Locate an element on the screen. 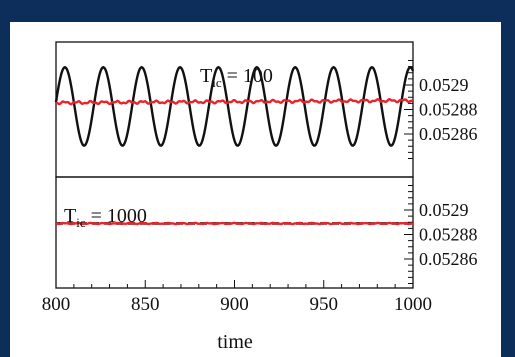  panel-label-bottom: Tic = 1000 is located at coordinates (105, 217).